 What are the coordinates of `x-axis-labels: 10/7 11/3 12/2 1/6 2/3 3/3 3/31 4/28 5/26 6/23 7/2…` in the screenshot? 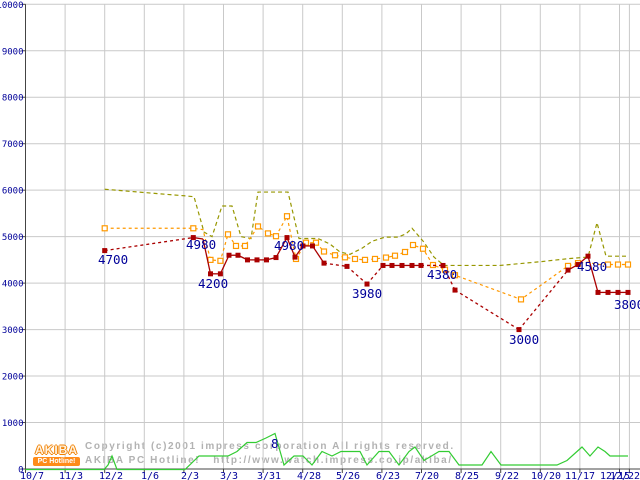 It's located at (330, 475).